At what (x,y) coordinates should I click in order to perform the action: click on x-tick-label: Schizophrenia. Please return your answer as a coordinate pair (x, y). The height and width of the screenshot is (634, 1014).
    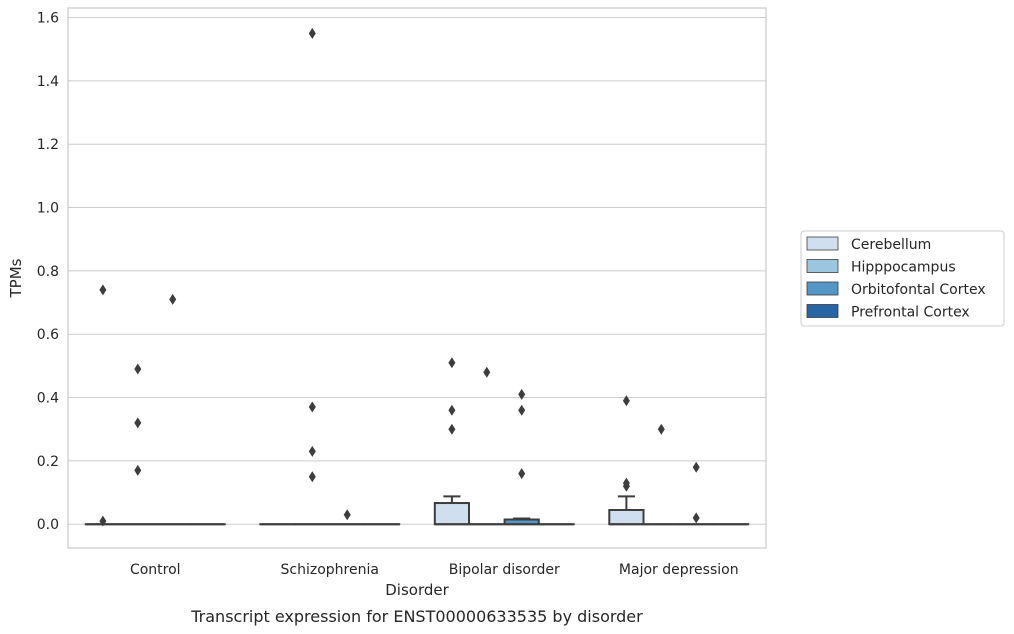
    Looking at the image, I should click on (330, 570).